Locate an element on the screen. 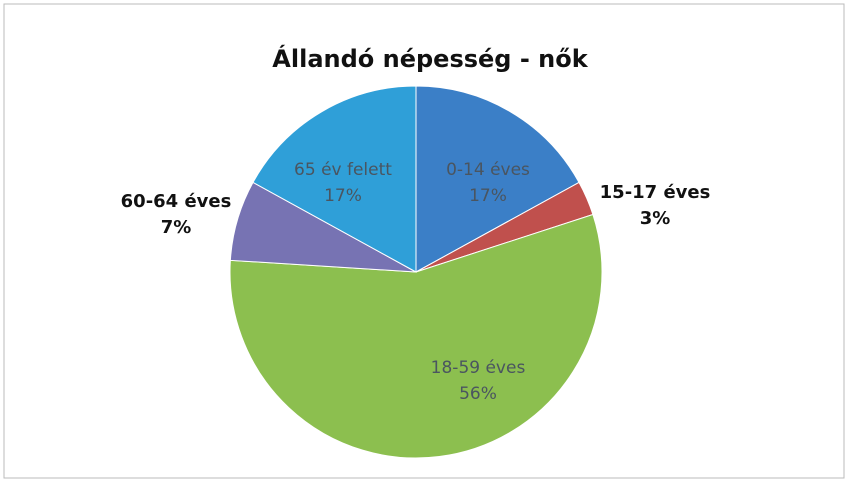 The image size is (849, 484). chart-title: Állandó népesség - nők is located at coordinates (430, 58).